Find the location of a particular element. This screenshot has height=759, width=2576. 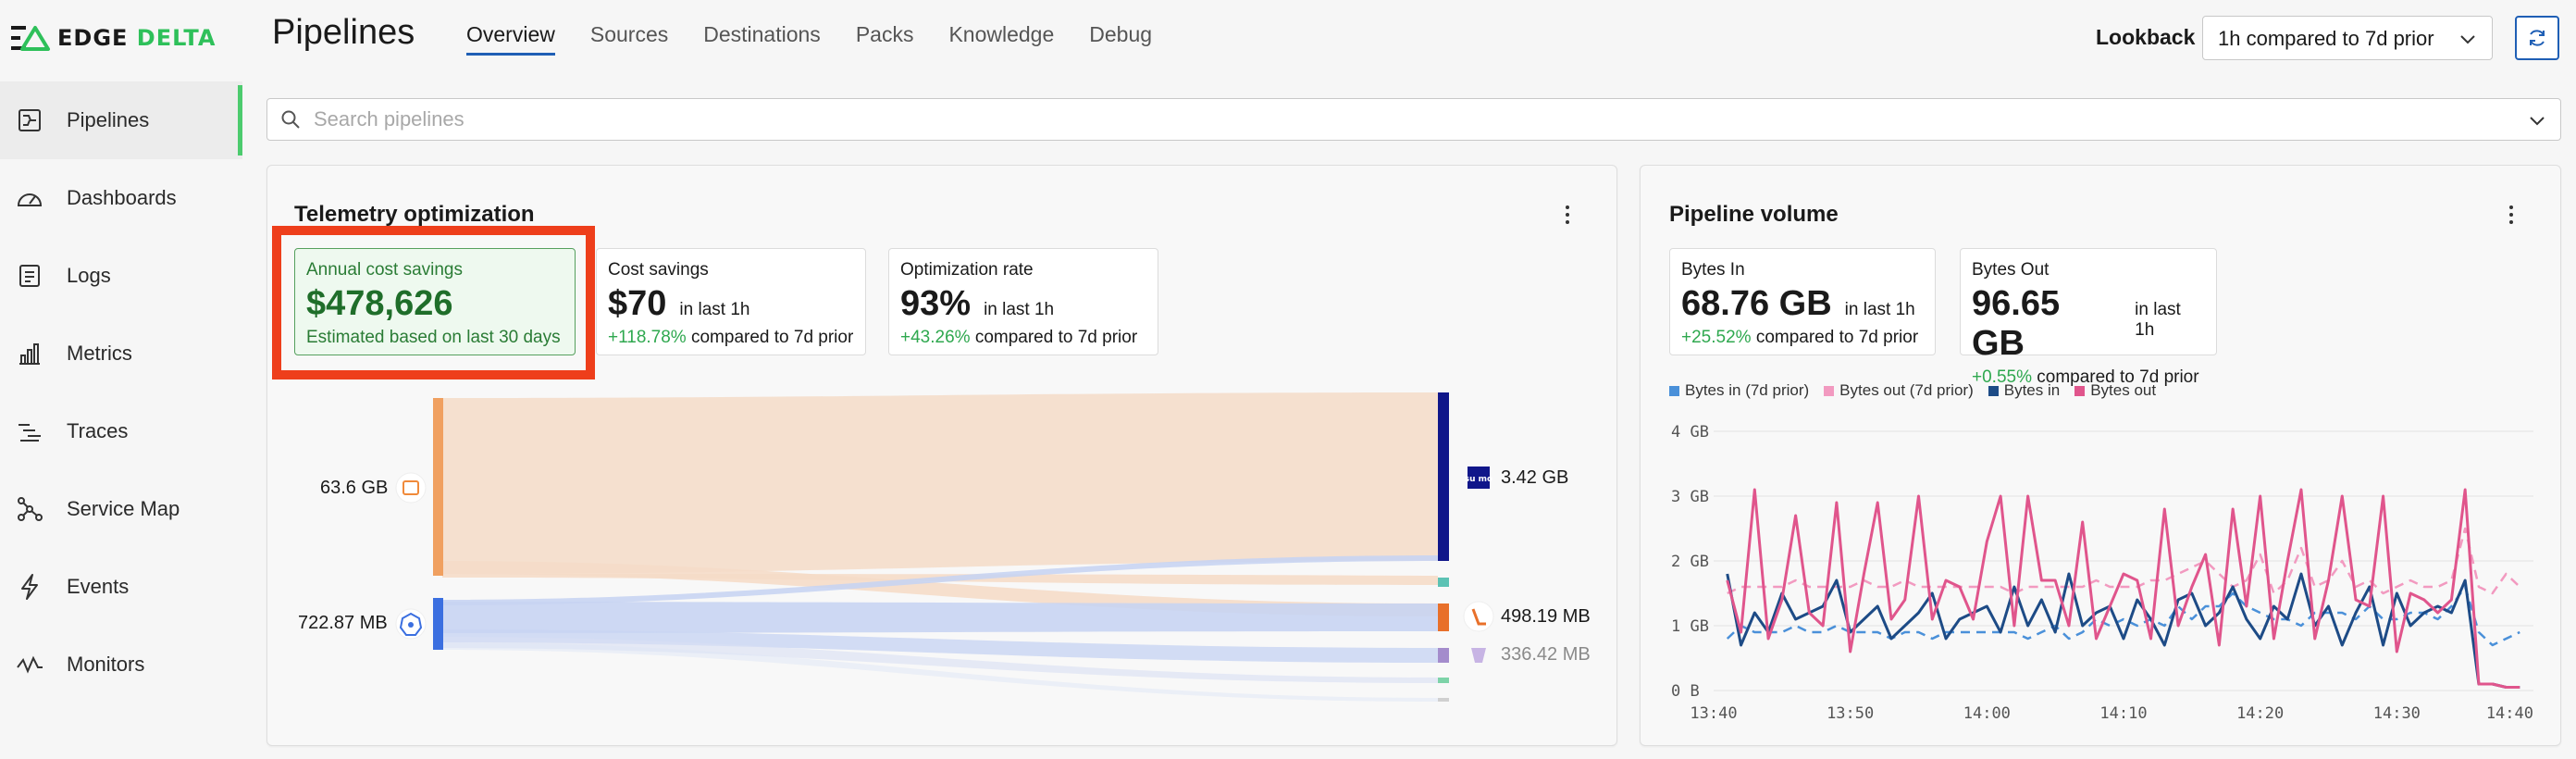

bytes-out-change: +0.55% is located at coordinates (2002, 377).